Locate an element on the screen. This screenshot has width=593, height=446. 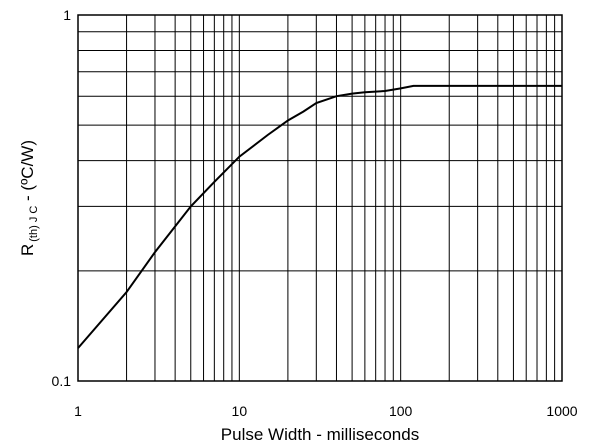
y-axis-title-suffix: - (ºC/W) is located at coordinates (27, 173).